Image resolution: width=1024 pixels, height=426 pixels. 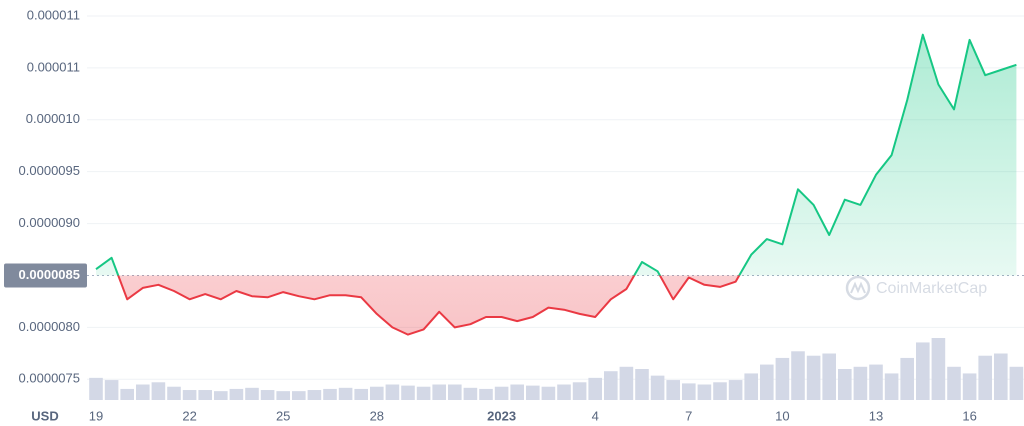 I want to click on volume-bars, so click(x=556, y=369).